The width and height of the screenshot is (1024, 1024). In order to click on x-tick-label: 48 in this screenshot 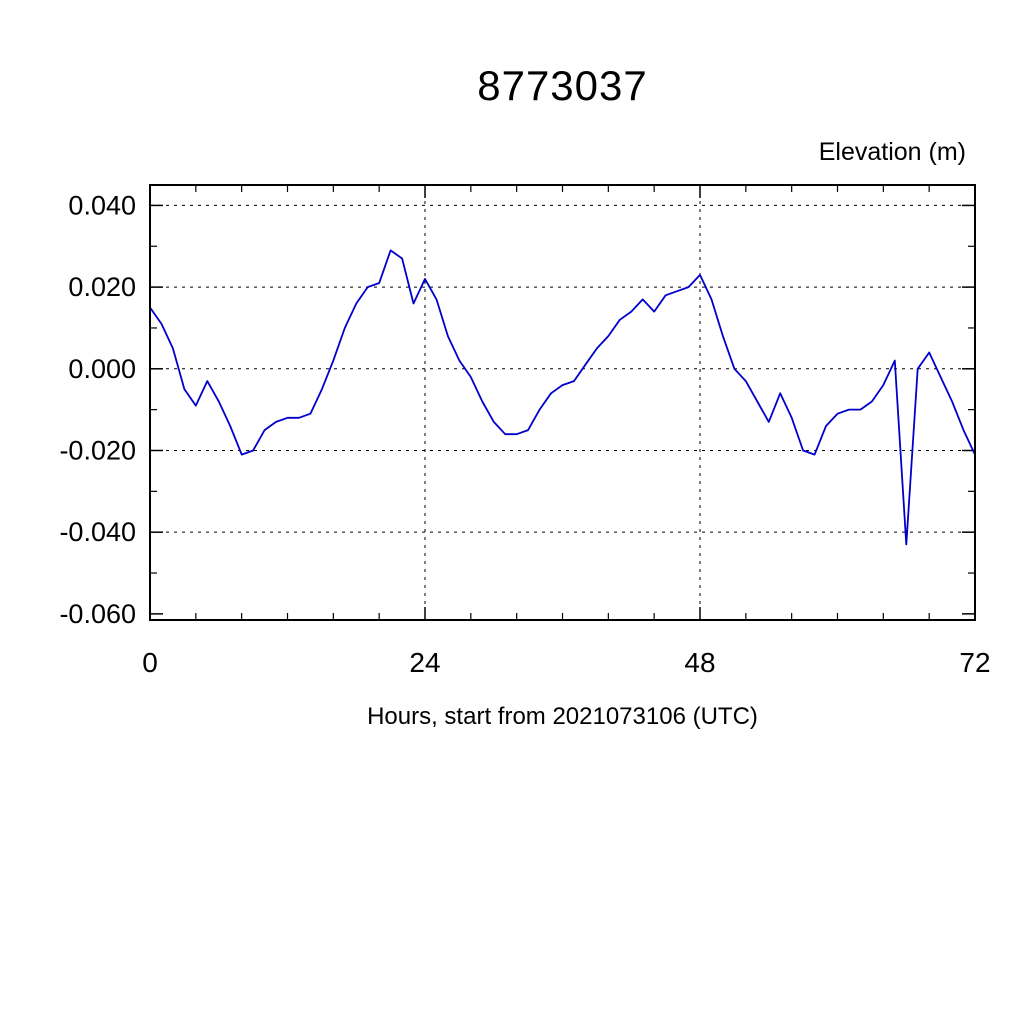, I will do `click(699, 662)`.